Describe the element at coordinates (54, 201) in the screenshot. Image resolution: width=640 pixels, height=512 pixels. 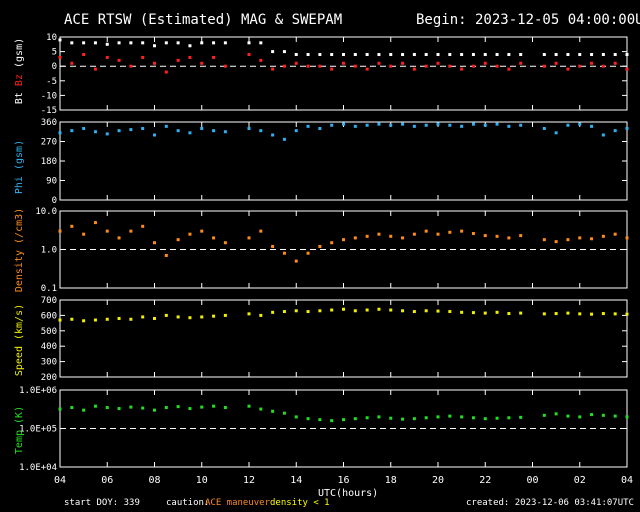
I see `ytick-label-phi: 0` at that location.